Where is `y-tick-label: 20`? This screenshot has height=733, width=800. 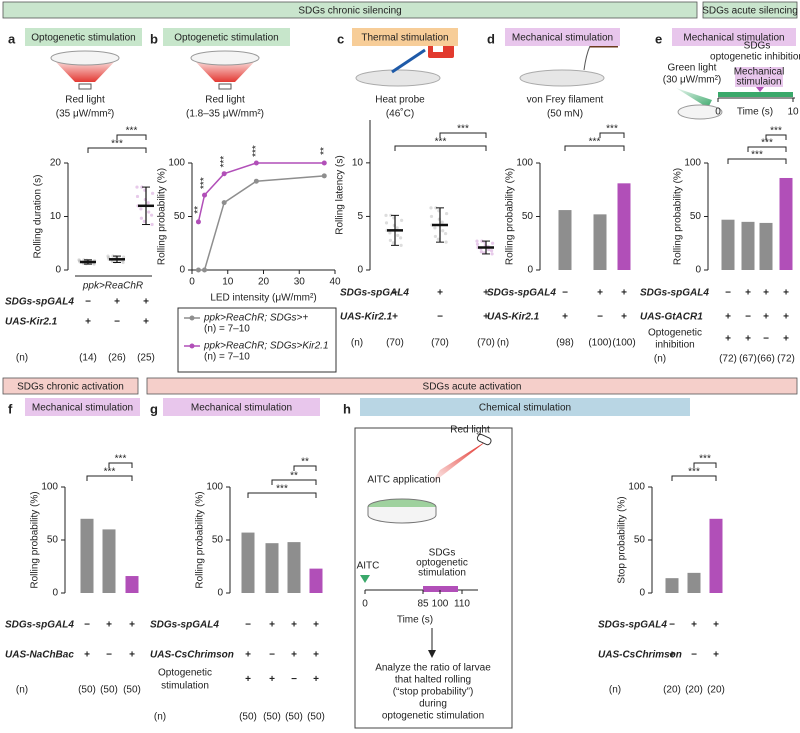 y-tick-label: 20 is located at coordinates (56, 163).